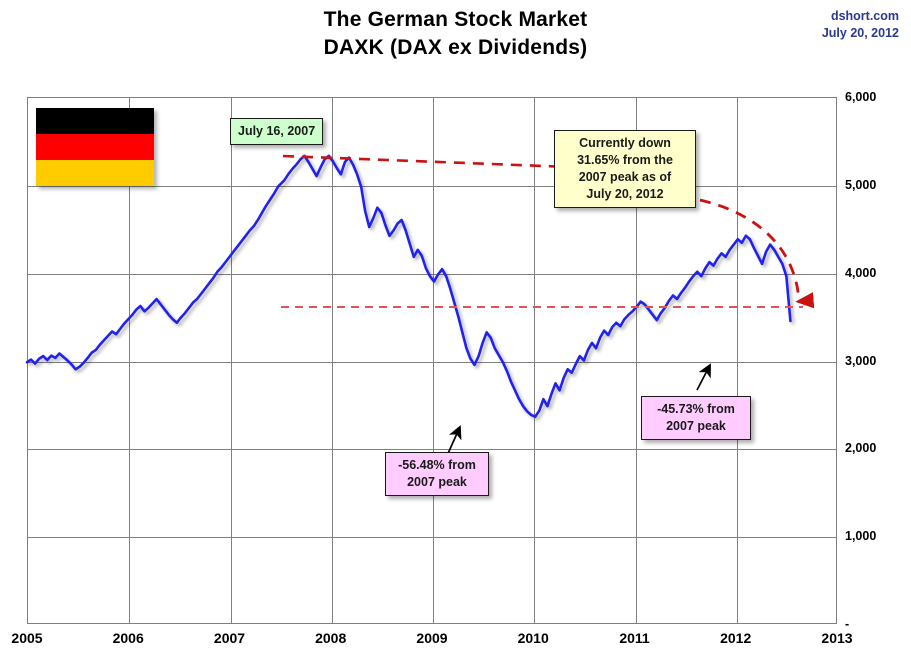 The image size is (911, 662). What do you see at coordinates (861, 360) in the screenshot?
I see `ytick-3000: 3,000` at bounding box center [861, 360].